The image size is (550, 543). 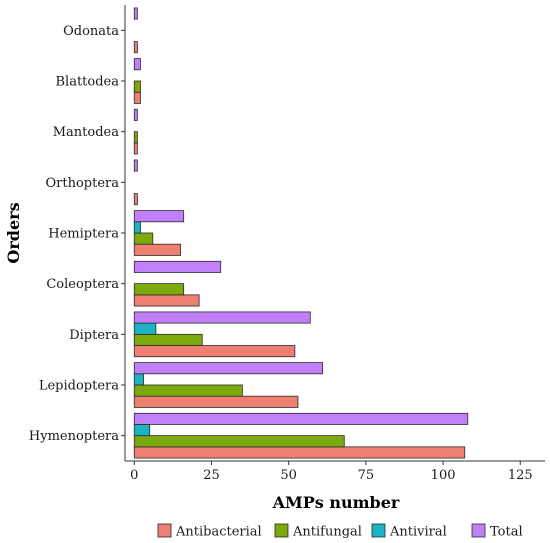 What do you see at coordinates (135, 148) in the screenshot?
I see `bar-mantodea-antibacterial` at bounding box center [135, 148].